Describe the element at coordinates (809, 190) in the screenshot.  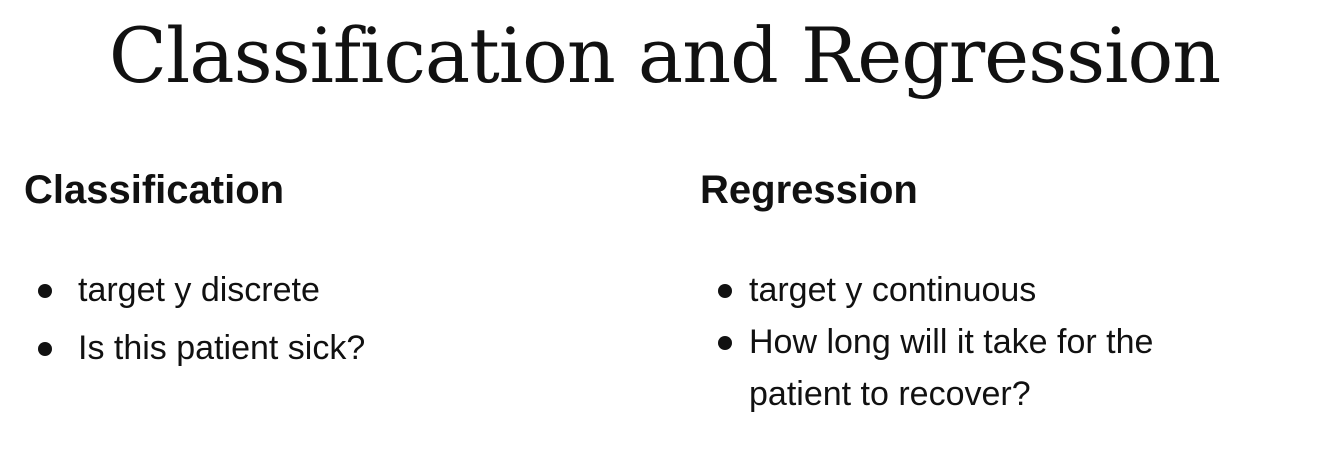
I see `regression-heading: Regression` at that location.